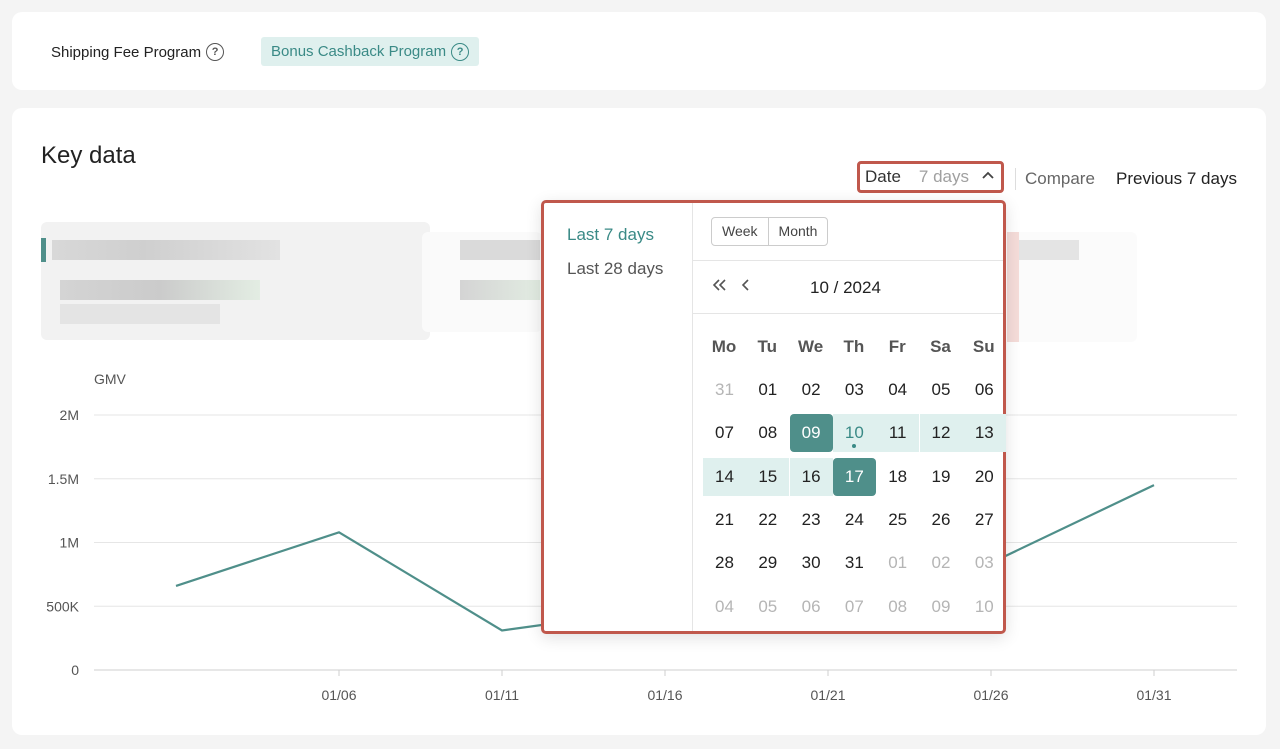  What do you see at coordinates (984, 519) in the screenshot?
I see `calendar-day: 27` at bounding box center [984, 519].